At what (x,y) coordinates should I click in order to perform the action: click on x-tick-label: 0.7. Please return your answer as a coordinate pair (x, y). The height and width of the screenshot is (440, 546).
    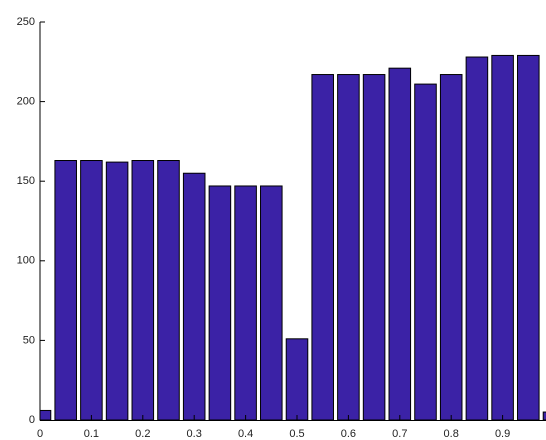
    Looking at the image, I should click on (399, 434).